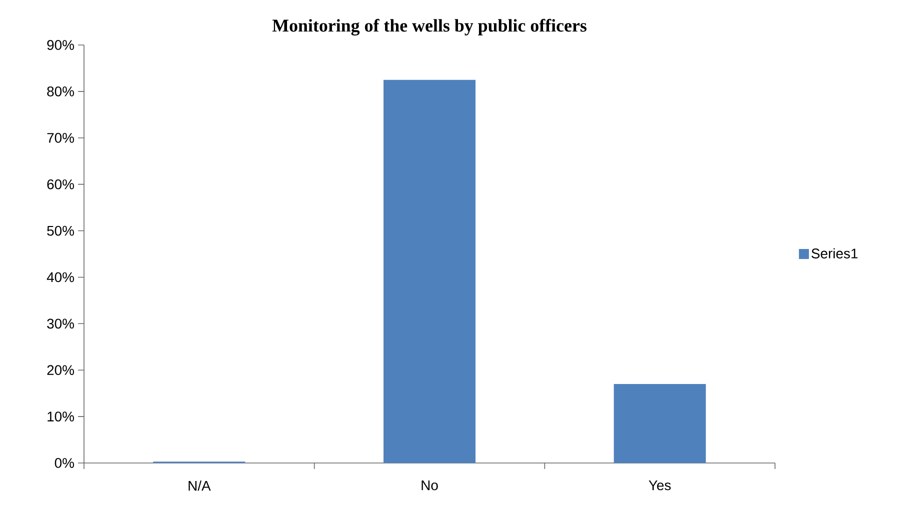 The height and width of the screenshot is (517, 919). What do you see at coordinates (60, 45) in the screenshot?
I see `y-tick-label: 90%` at bounding box center [60, 45].